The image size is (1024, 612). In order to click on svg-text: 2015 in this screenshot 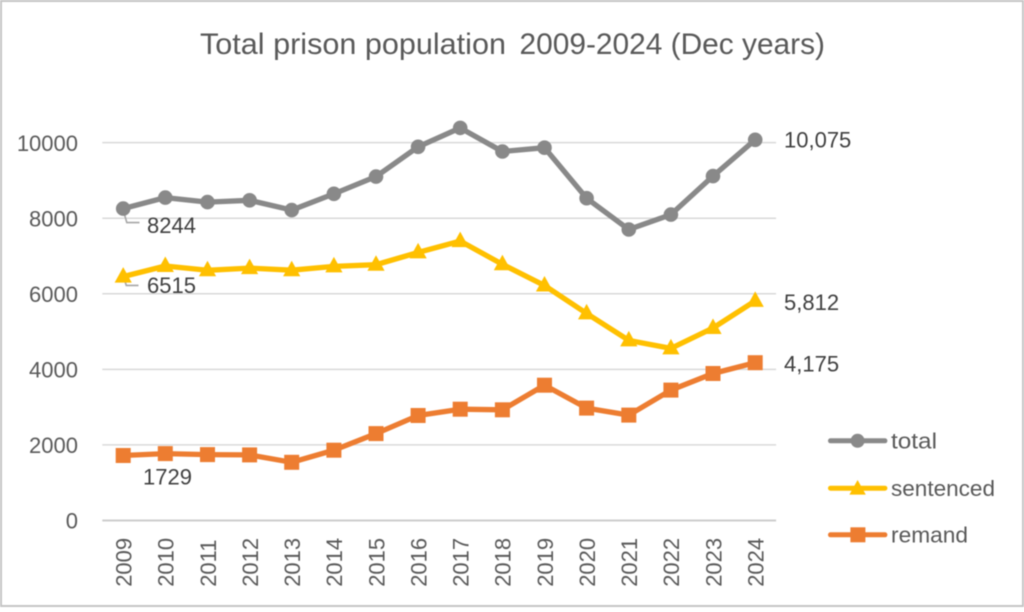, I will do `click(376, 562)`.